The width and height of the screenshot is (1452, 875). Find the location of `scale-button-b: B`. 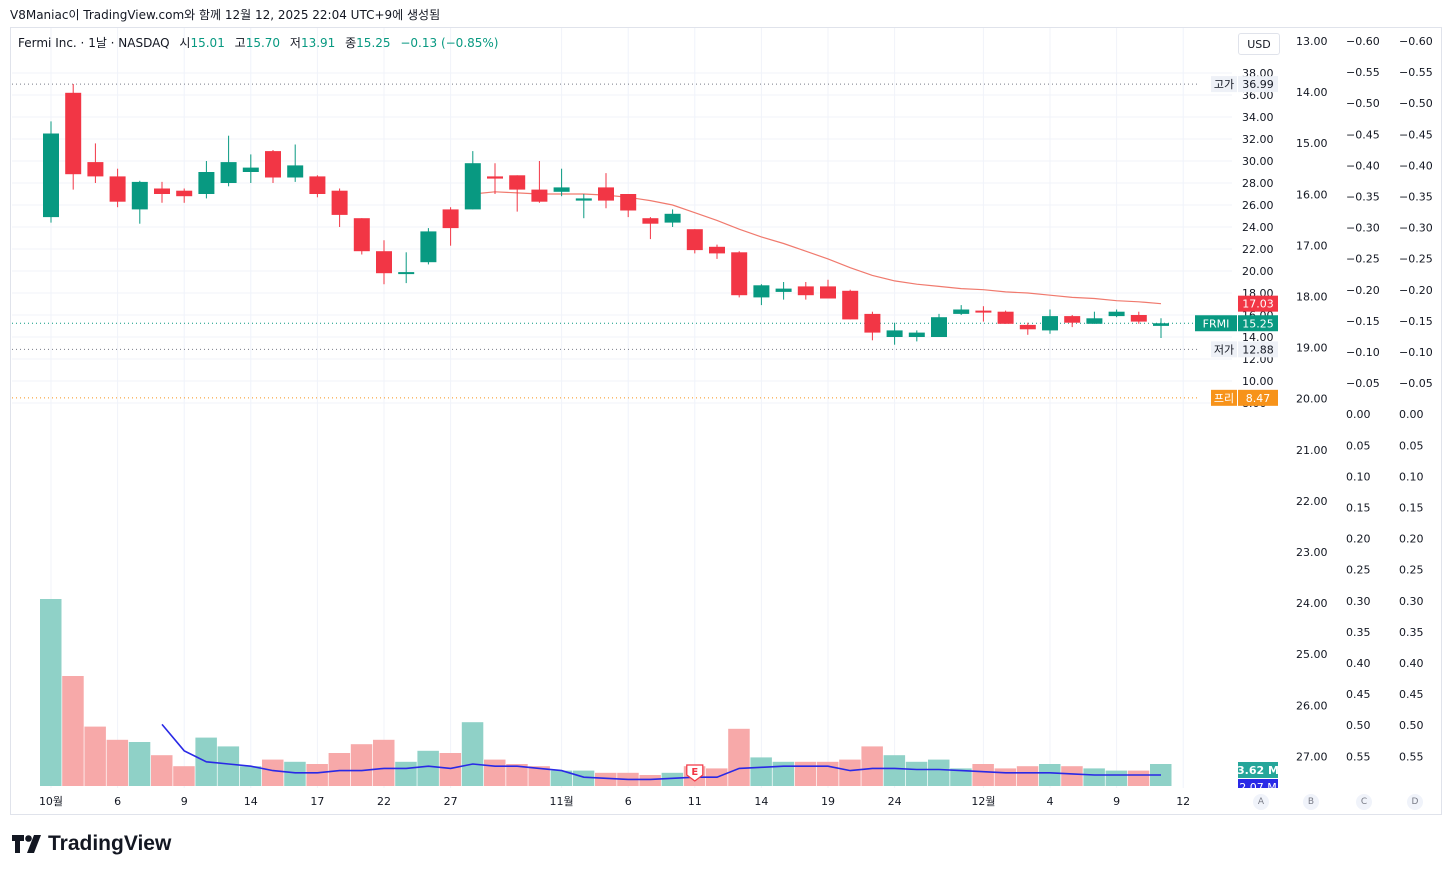

scale-button-b: B is located at coordinates (1311, 802).